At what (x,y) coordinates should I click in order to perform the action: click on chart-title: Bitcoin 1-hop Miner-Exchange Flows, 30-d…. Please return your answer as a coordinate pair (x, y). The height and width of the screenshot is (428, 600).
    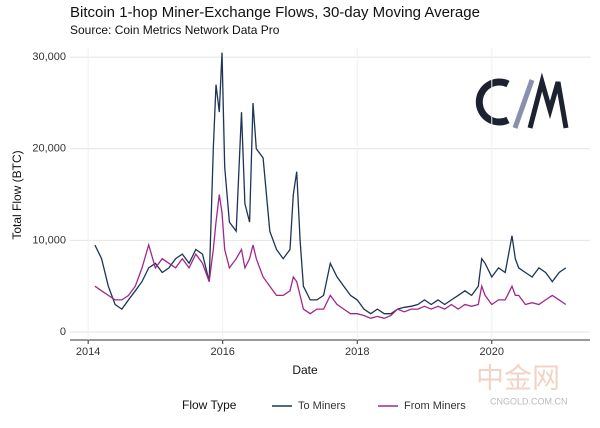
    Looking at the image, I should click on (275, 12).